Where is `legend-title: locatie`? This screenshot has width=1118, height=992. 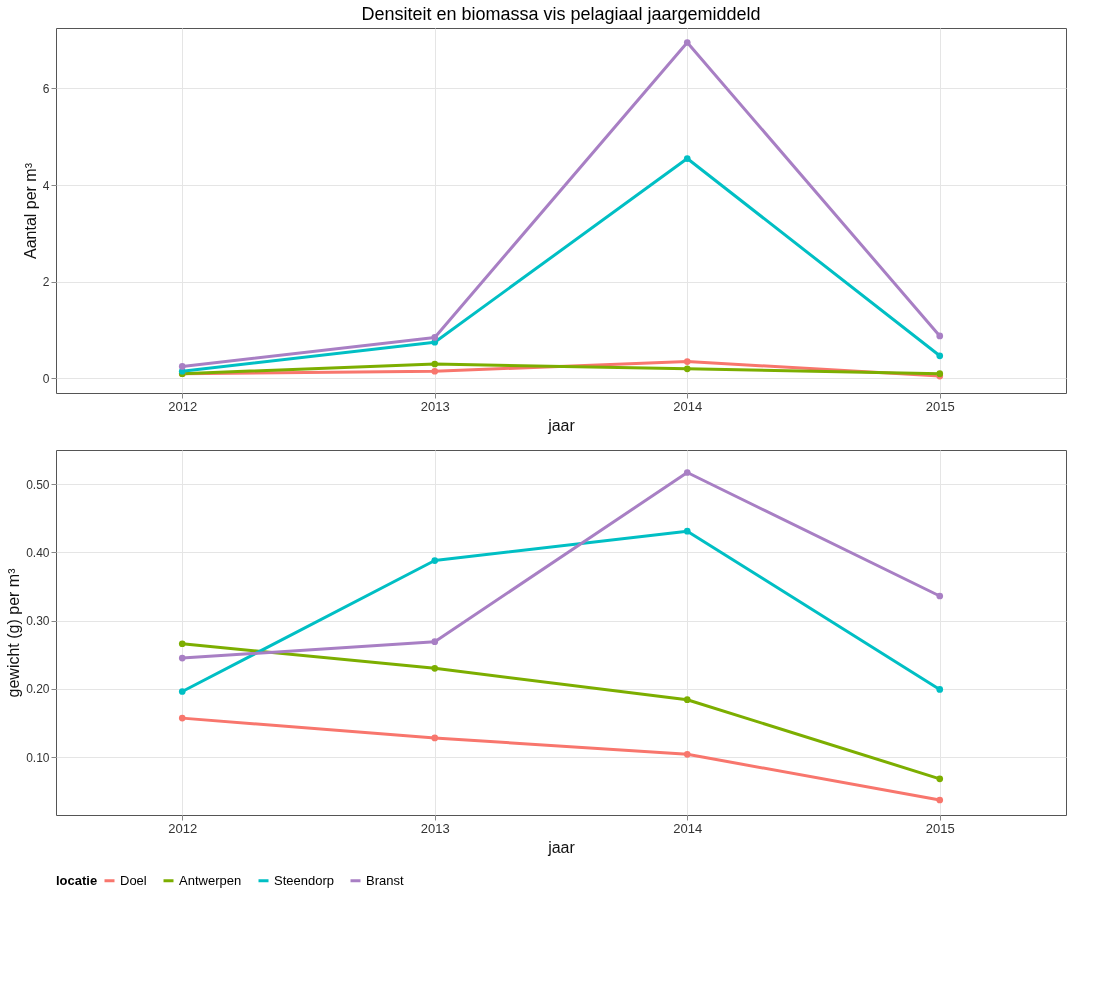
legend-title: locatie is located at coordinates (77, 880).